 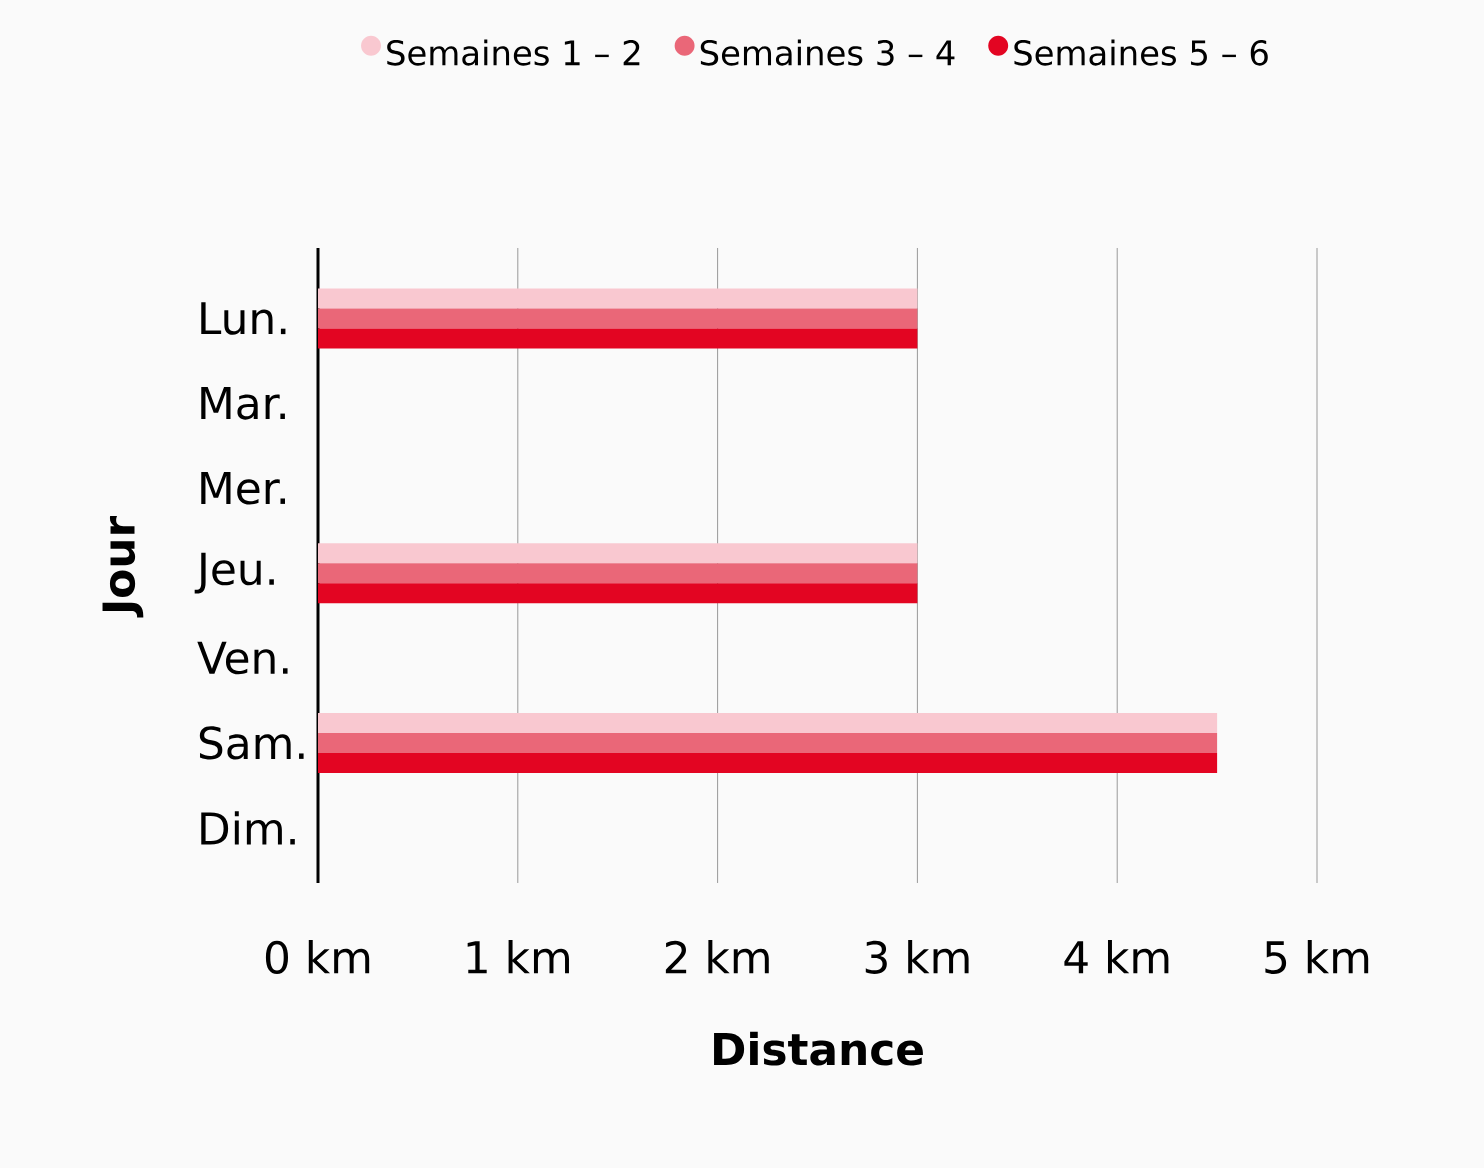 What do you see at coordinates (513, 52) in the screenshot?
I see `legend-label: Semaines 1 – 2` at bounding box center [513, 52].